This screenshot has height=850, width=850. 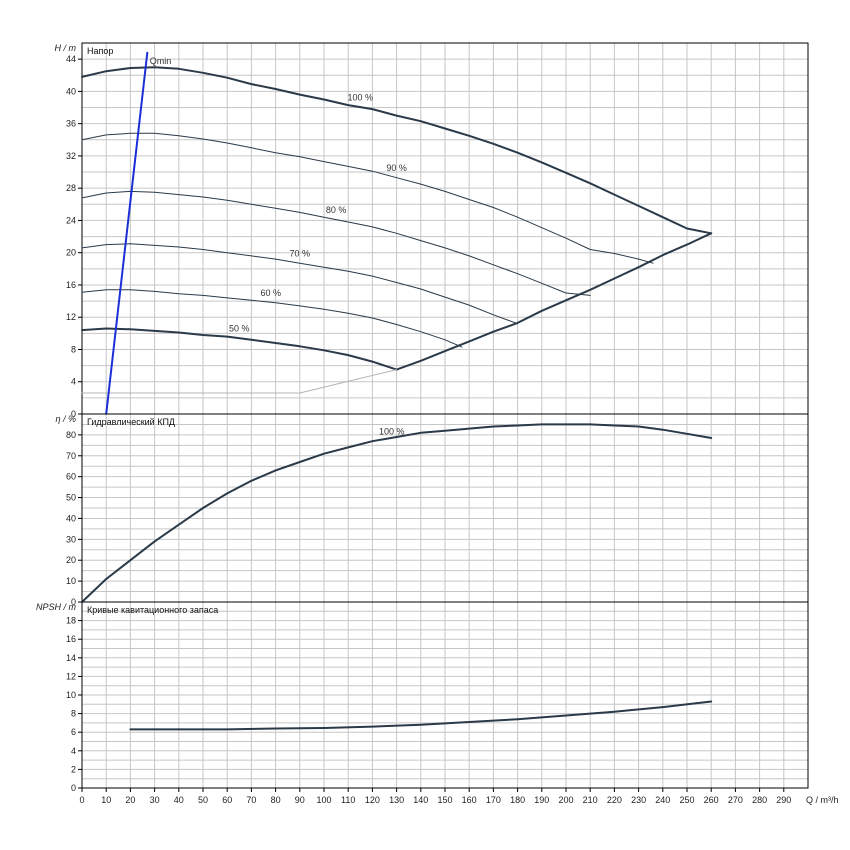 I want to click on y-tick-label: 28, so click(x=71, y=188).